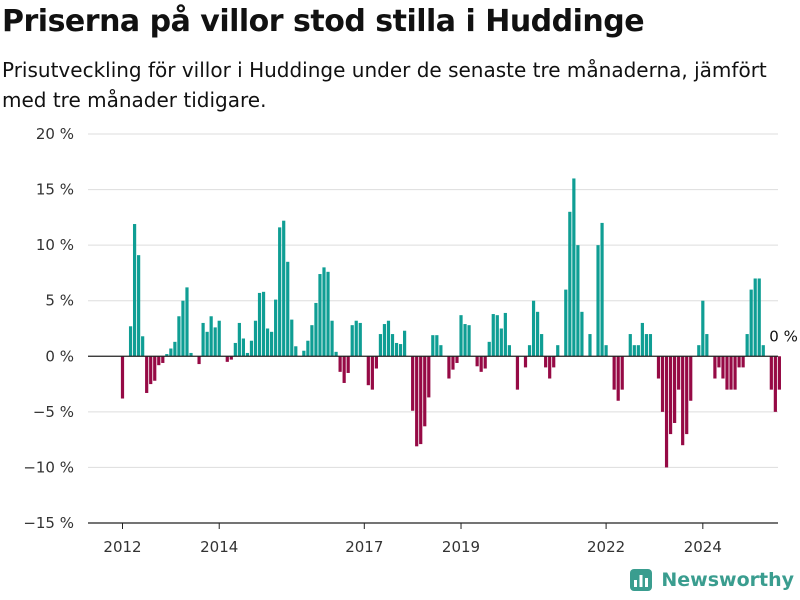  What do you see at coordinates (461, 547) in the screenshot?
I see `x-tick-label: 2019` at bounding box center [461, 547].